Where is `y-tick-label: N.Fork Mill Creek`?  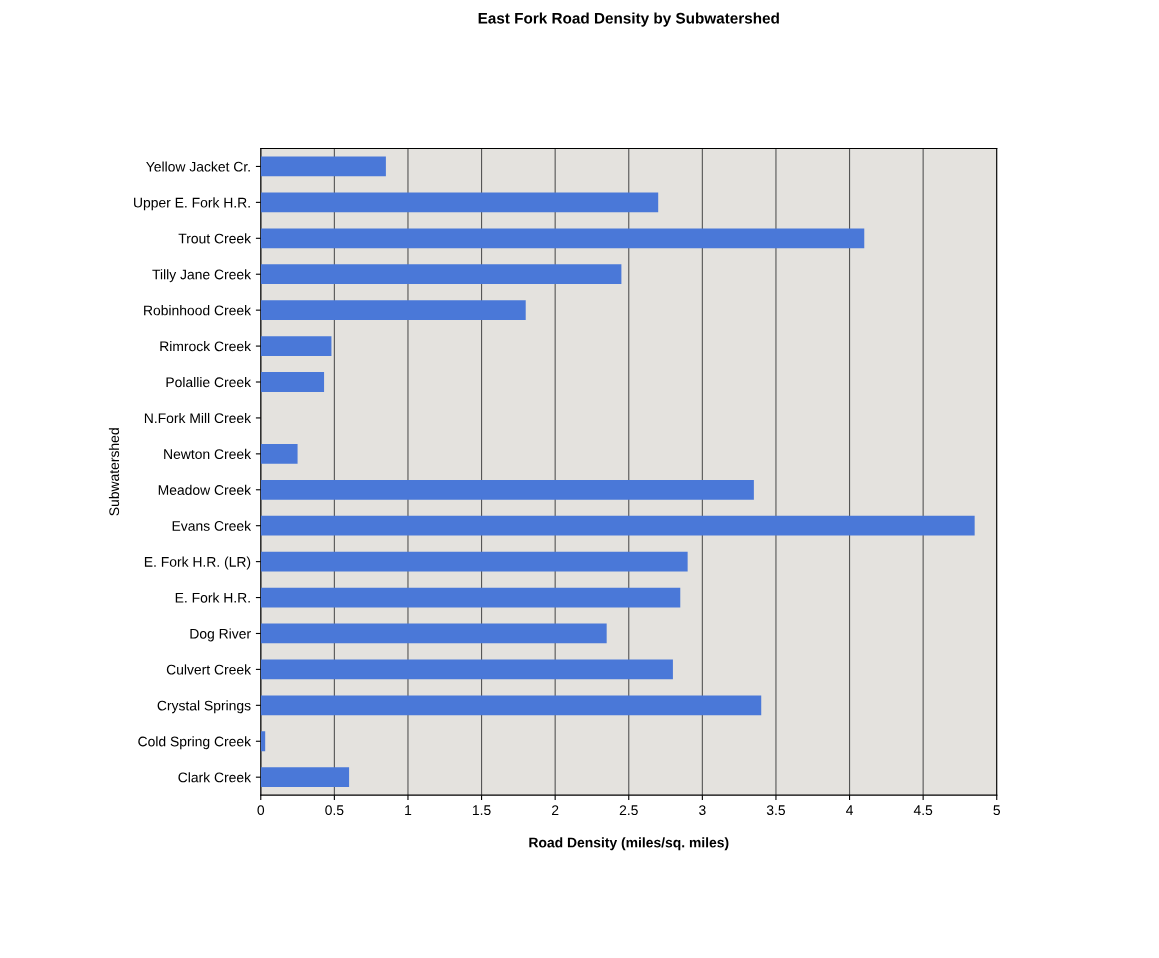 y-tick-label: N.Fork Mill Creek is located at coordinates (198, 418).